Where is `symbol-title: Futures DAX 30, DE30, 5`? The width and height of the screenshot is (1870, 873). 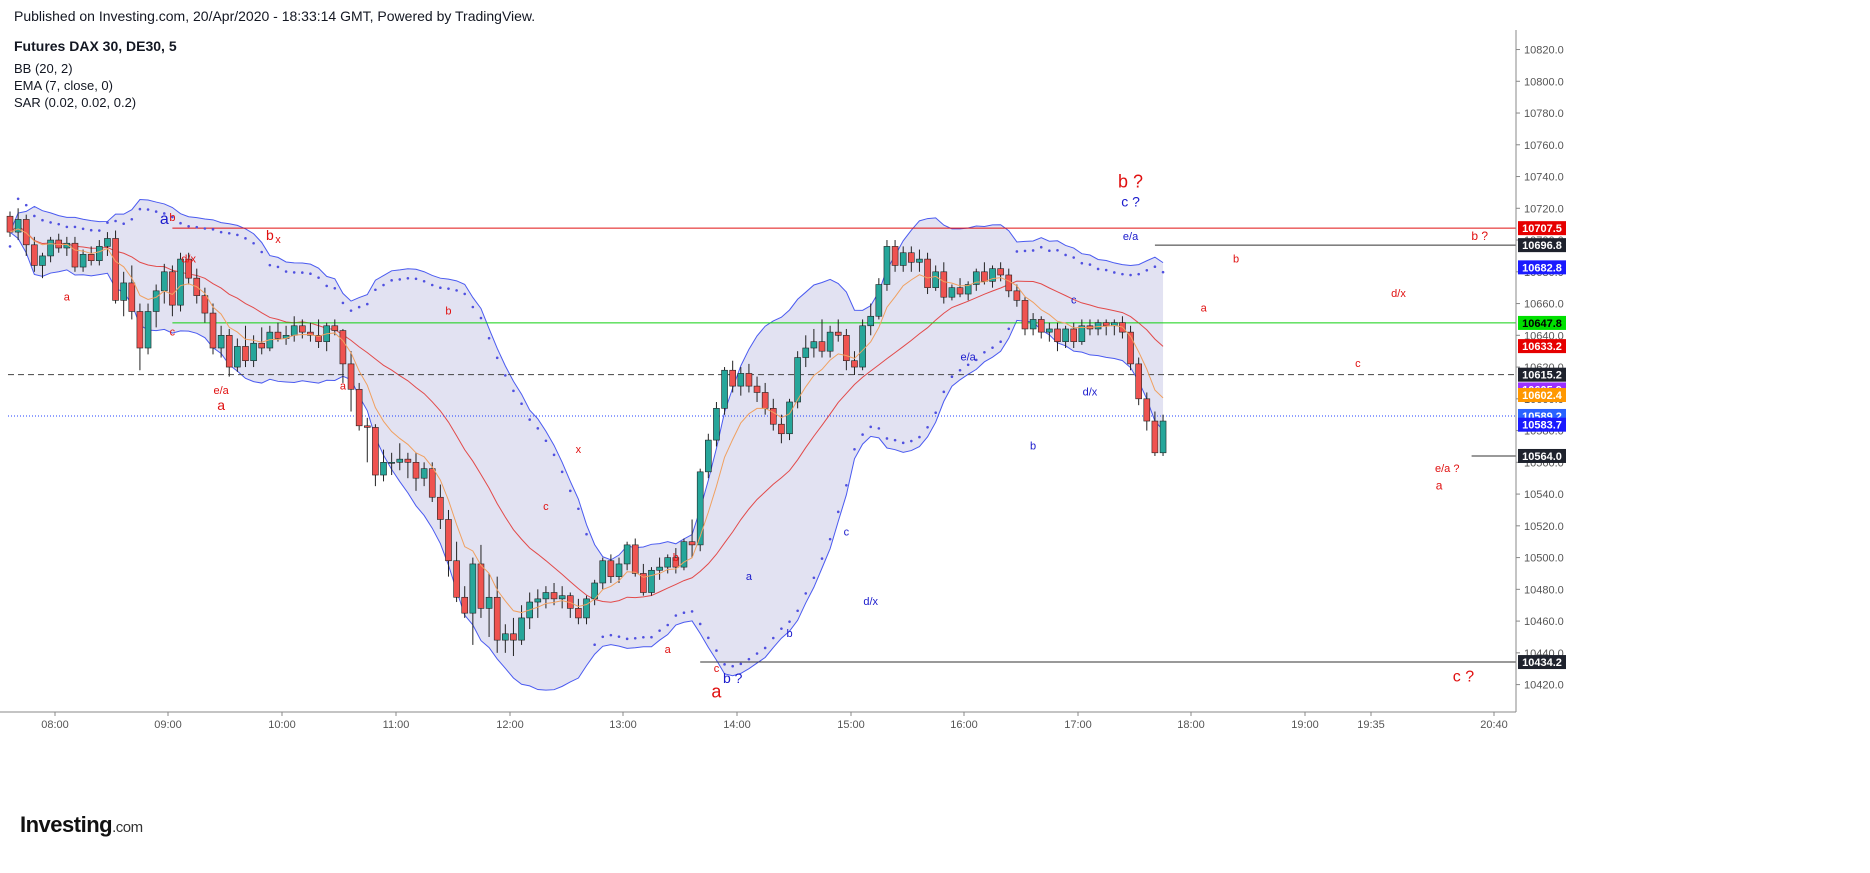 symbol-title: Futures DAX 30, DE30, 5 is located at coordinates (95, 46).